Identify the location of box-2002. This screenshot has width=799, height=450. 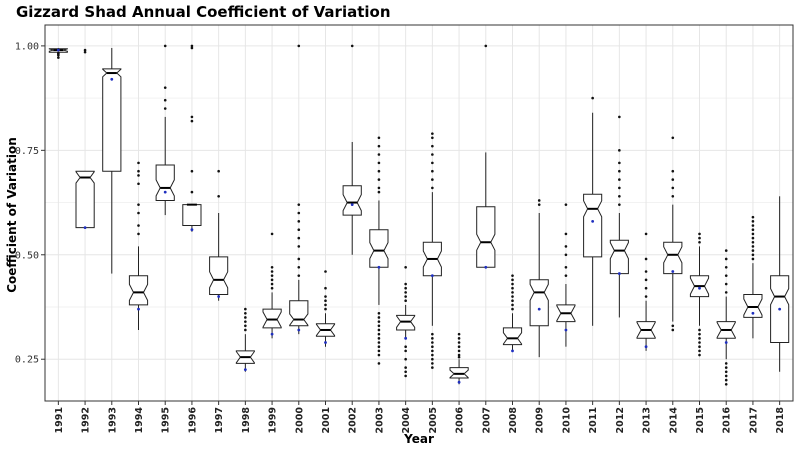
(352, 149).